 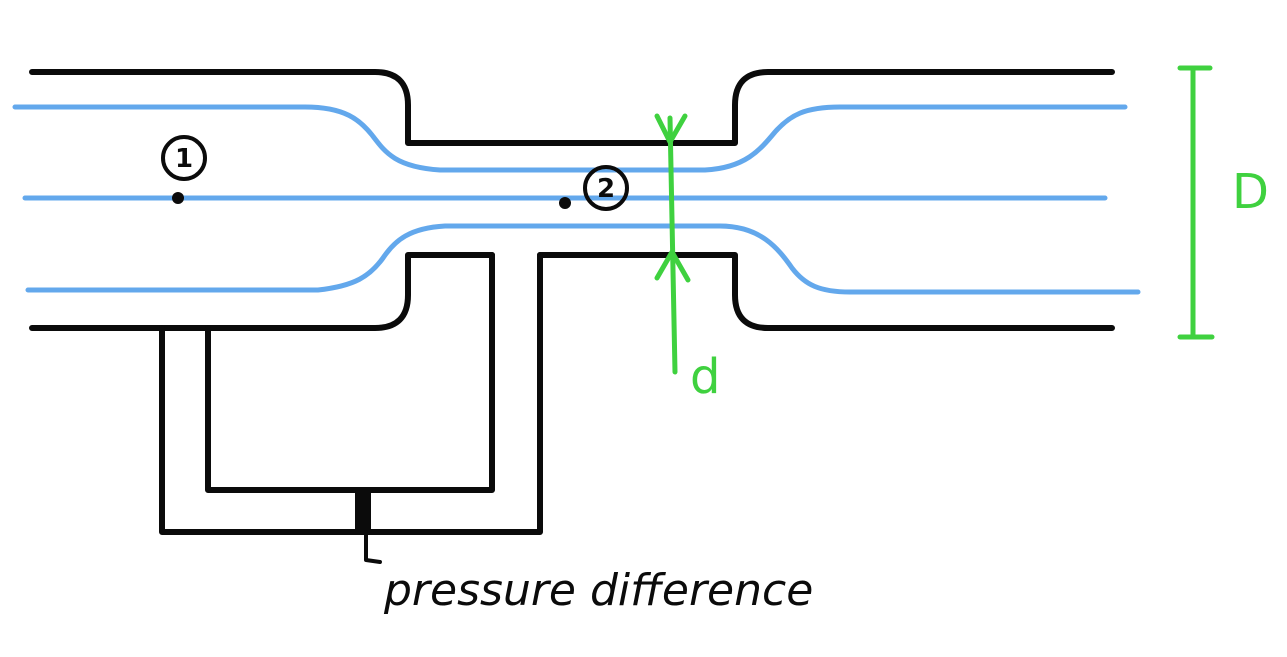 I want to click on outer-dimension-label: D, so click(x=1250, y=192).